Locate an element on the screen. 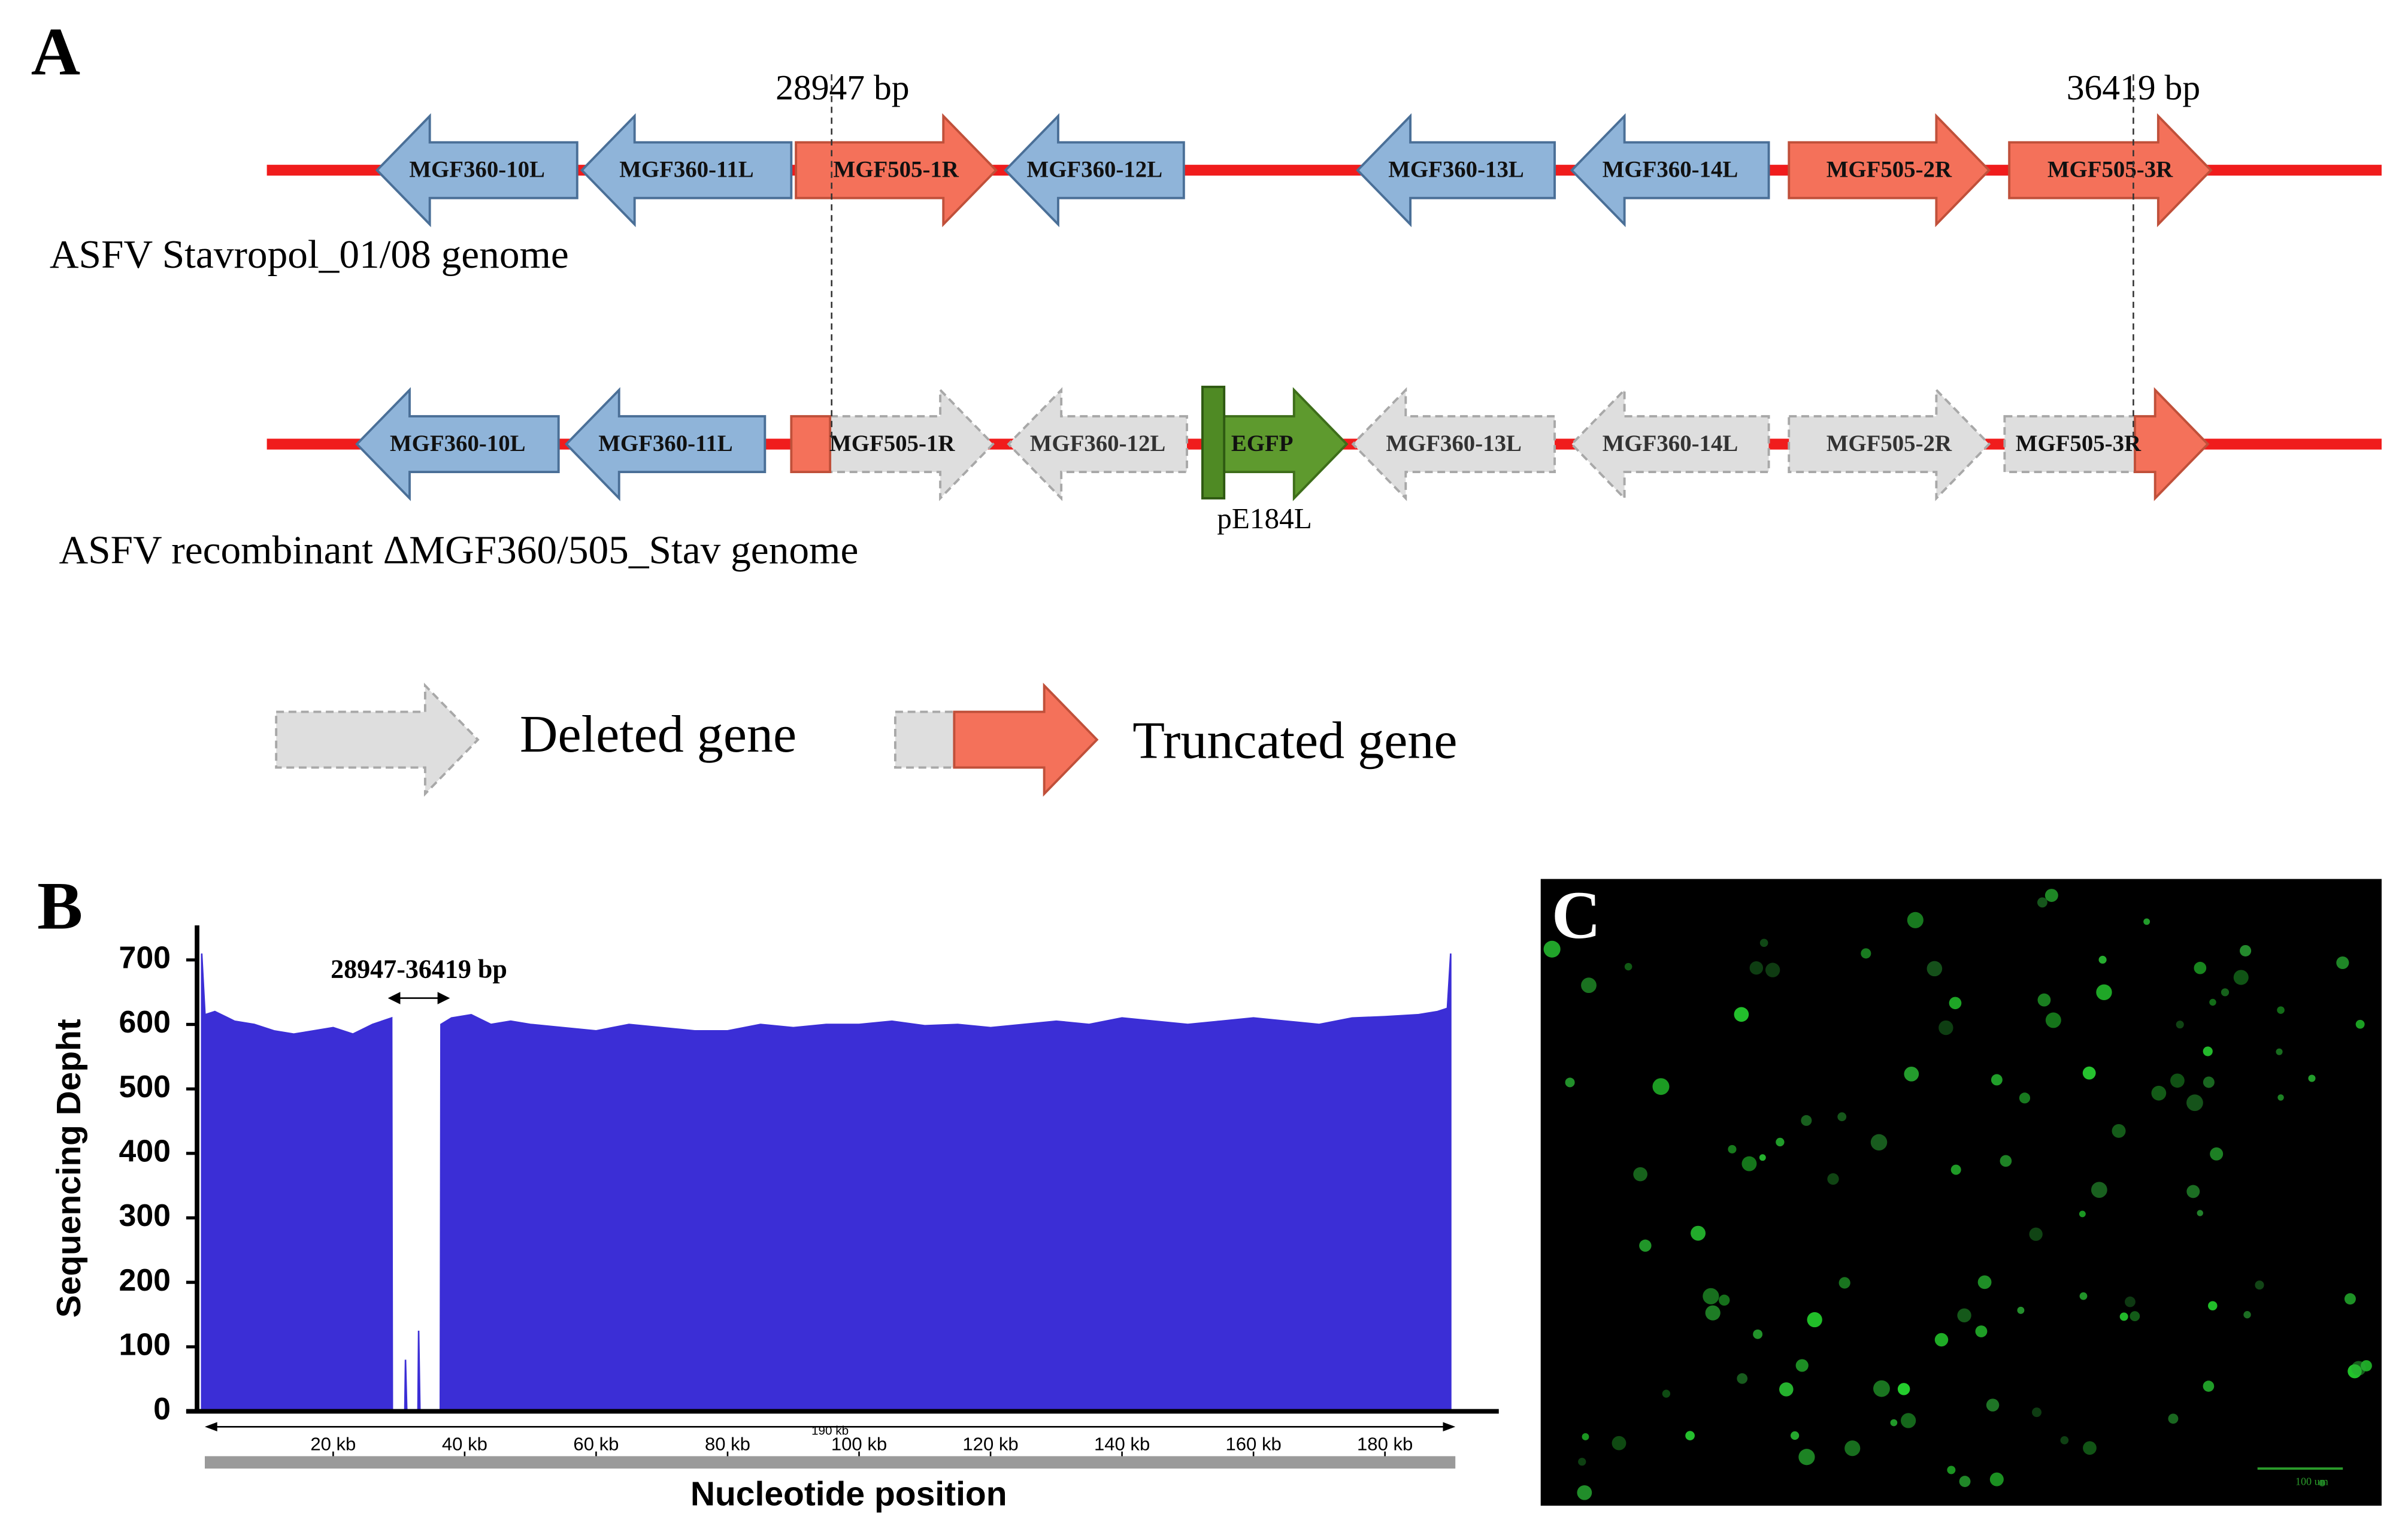 The width and height of the screenshot is (2408, 1532). y-tick-label: 400 is located at coordinates (145, 1151).